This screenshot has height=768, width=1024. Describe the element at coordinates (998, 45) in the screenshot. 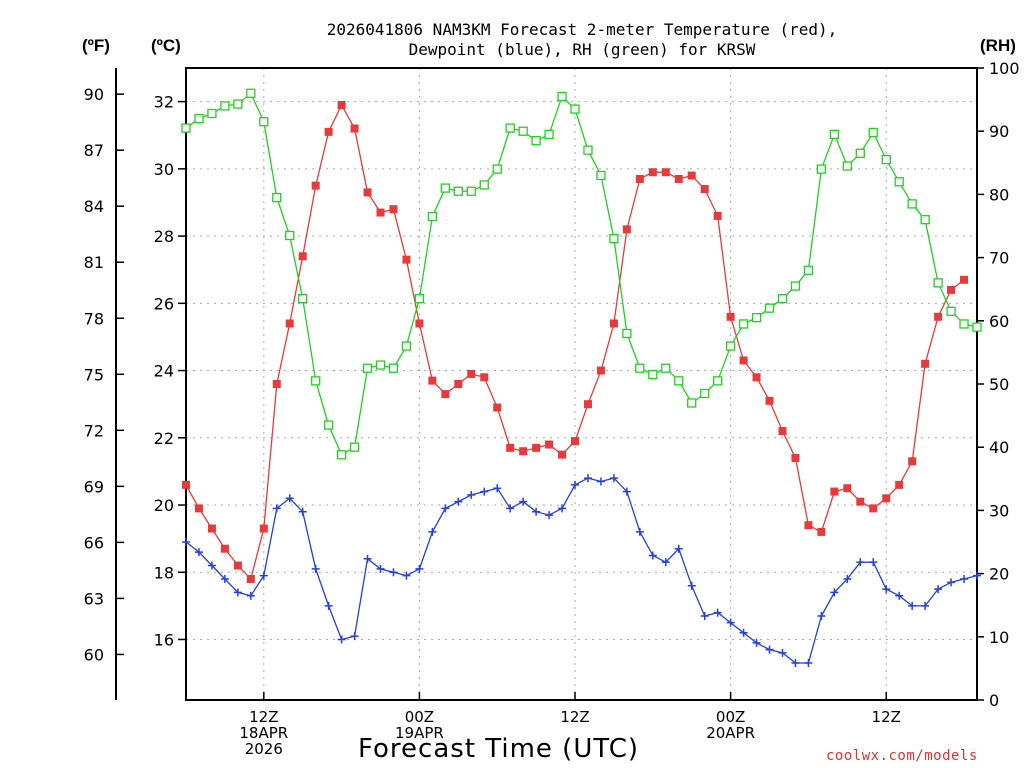

I see `rh-unit-label: (RH)` at that location.